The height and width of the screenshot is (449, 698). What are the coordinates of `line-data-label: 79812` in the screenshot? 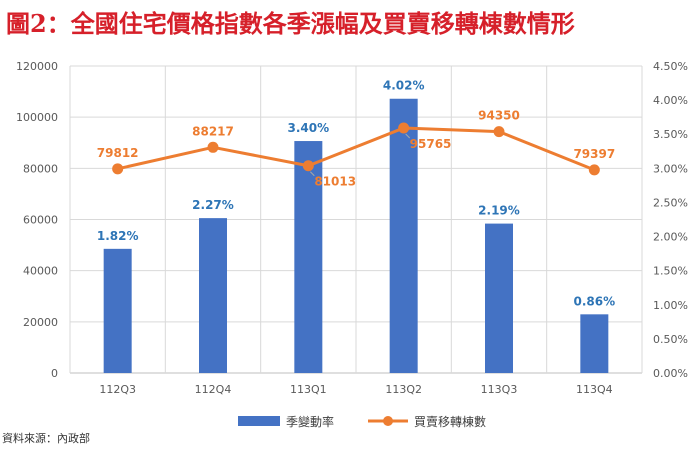 It's located at (118, 153).